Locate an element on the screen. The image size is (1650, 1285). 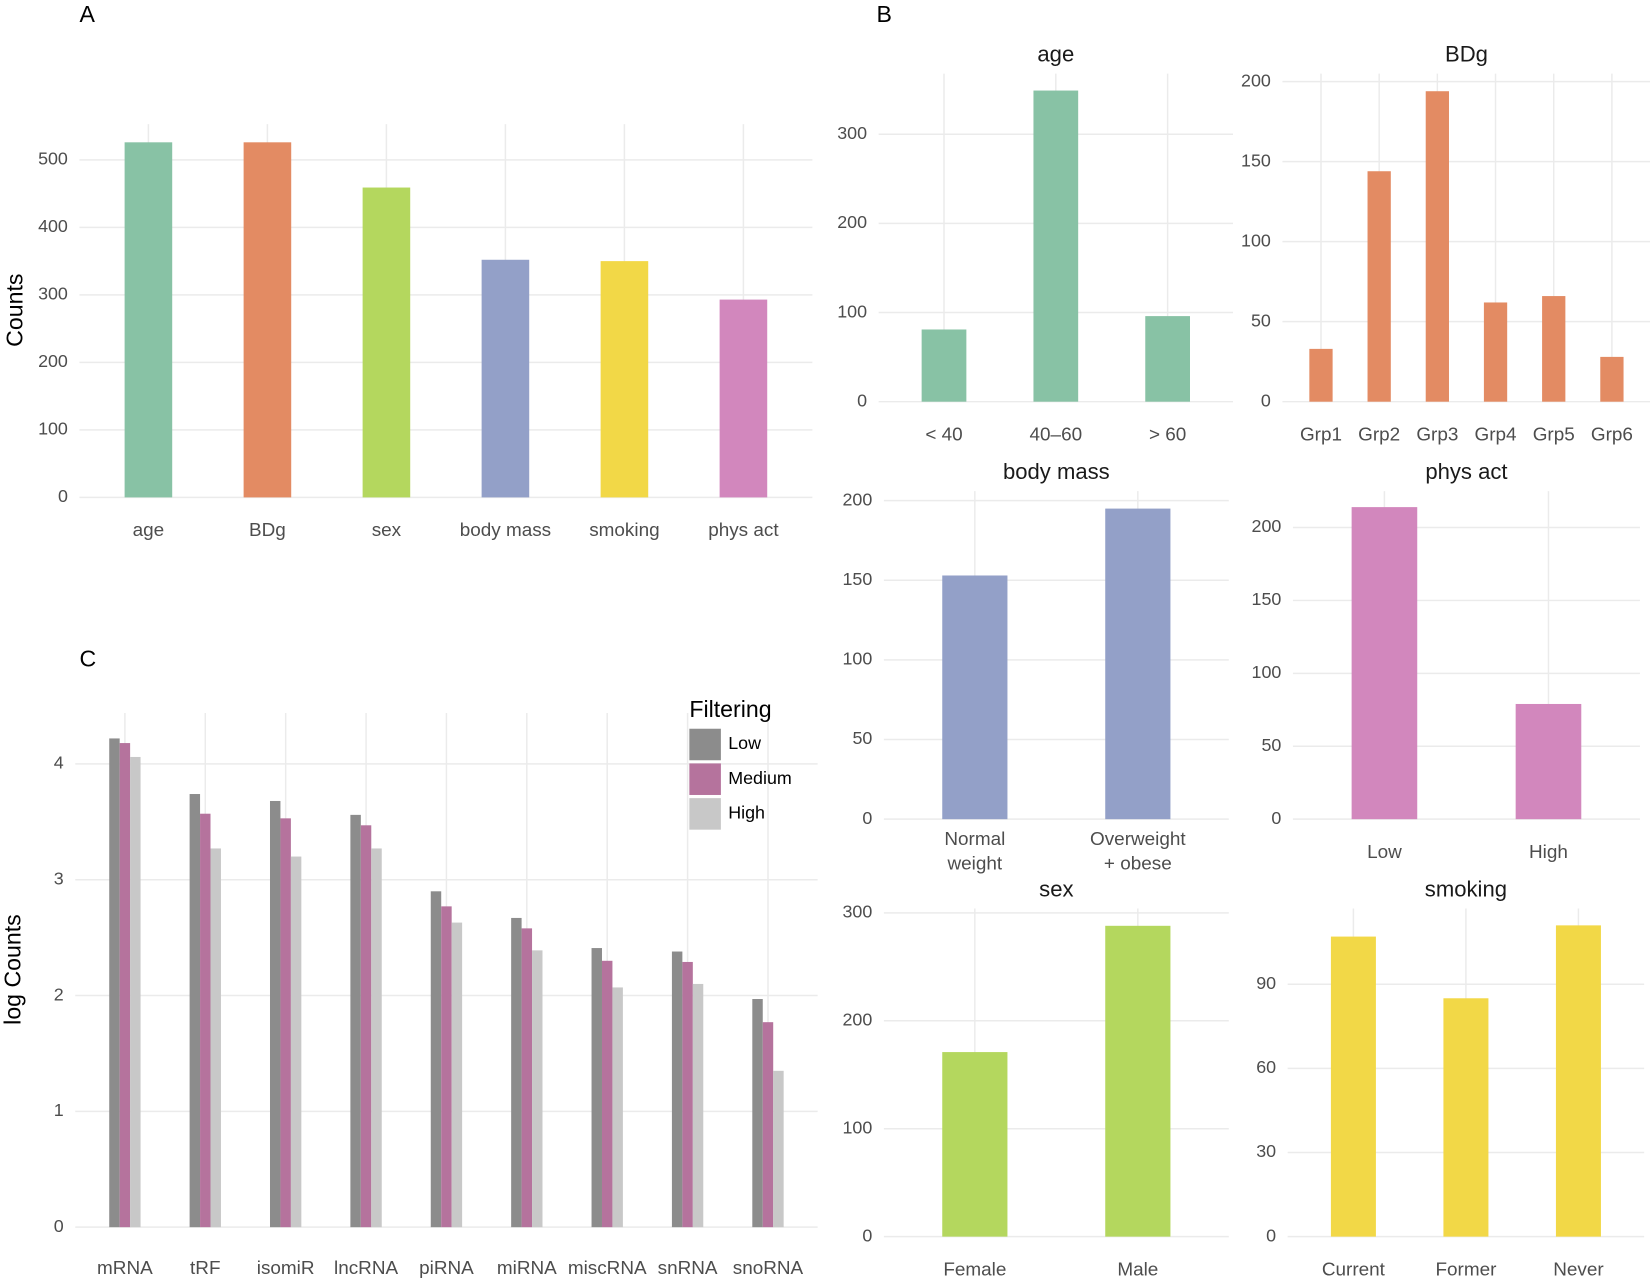
x-tick-label: miscRNA is located at coordinates (607, 1268).